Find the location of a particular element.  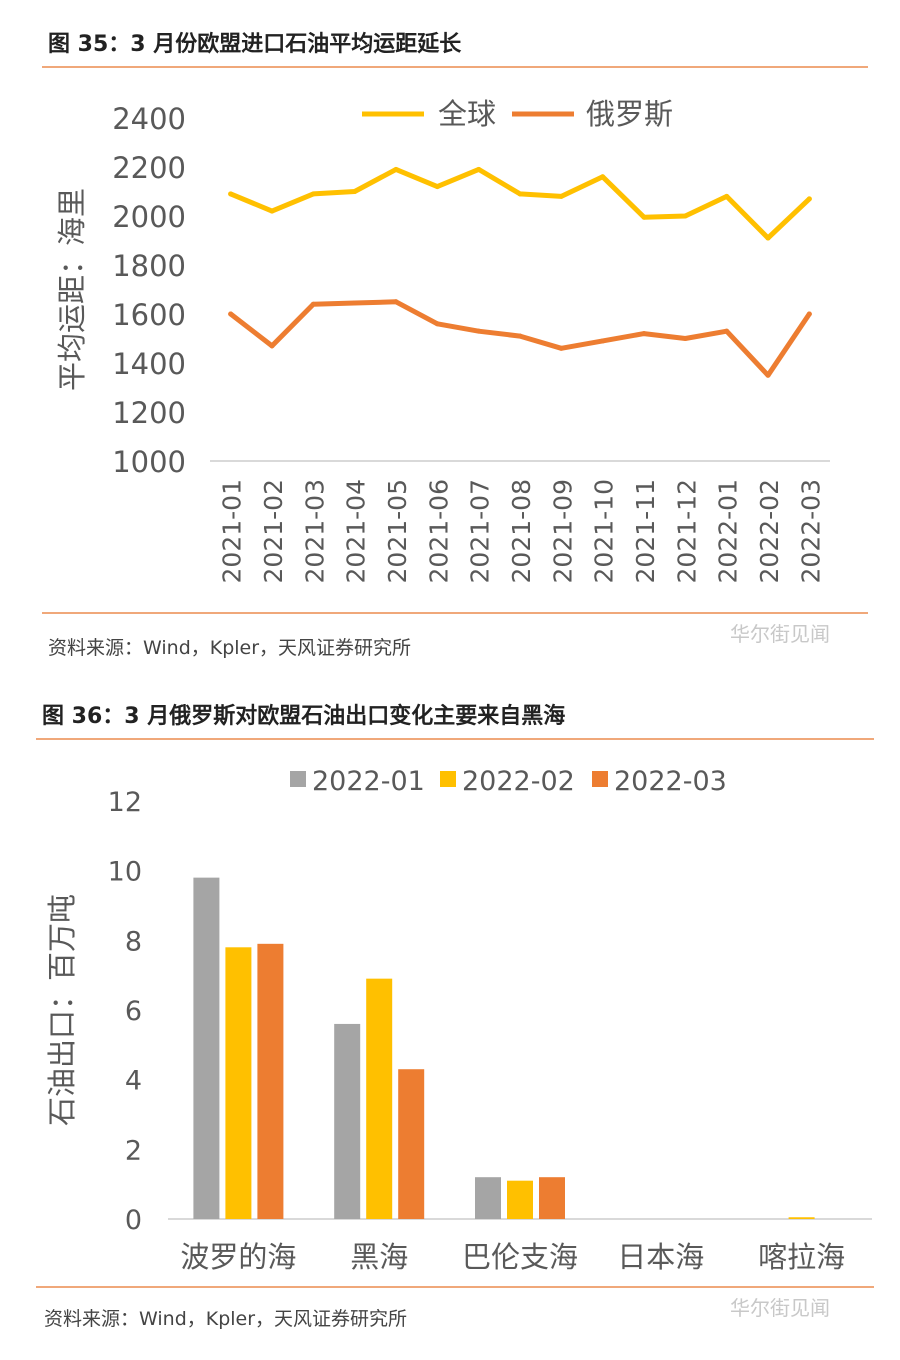

legend-label-全球: 全球 is located at coordinates (467, 114).